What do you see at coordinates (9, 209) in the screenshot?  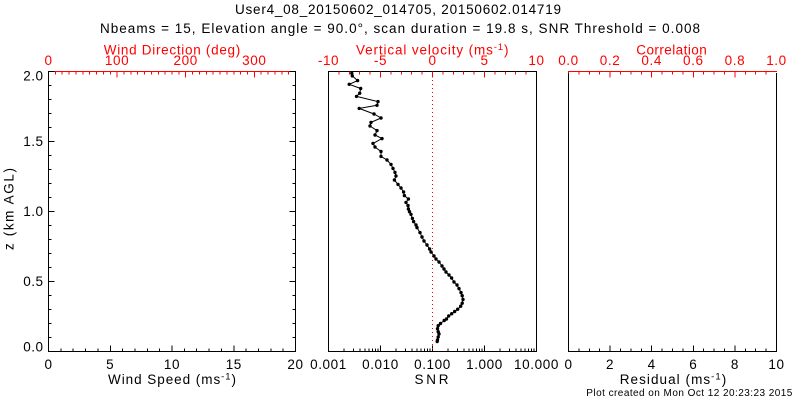 I see `svg-text: z (km AGL)` at bounding box center [9, 209].